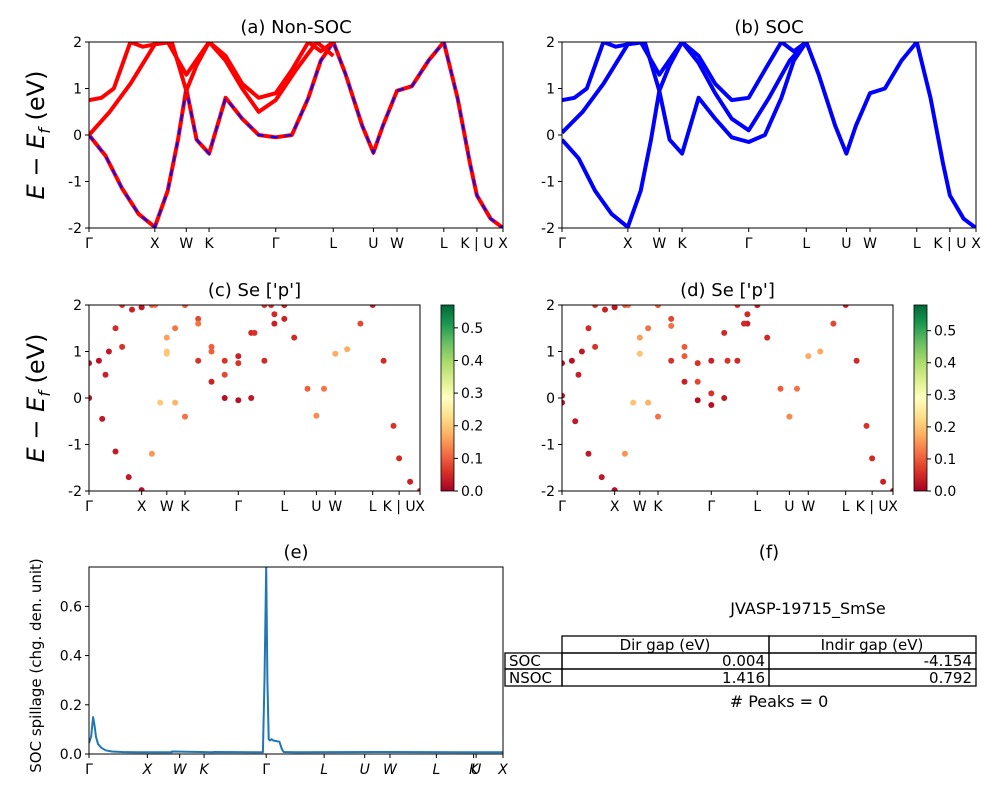 Image resolution: width=1000 pixels, height=800 pixels. I want to click on xtick-label-b-9: K | U, so click(949, 244).